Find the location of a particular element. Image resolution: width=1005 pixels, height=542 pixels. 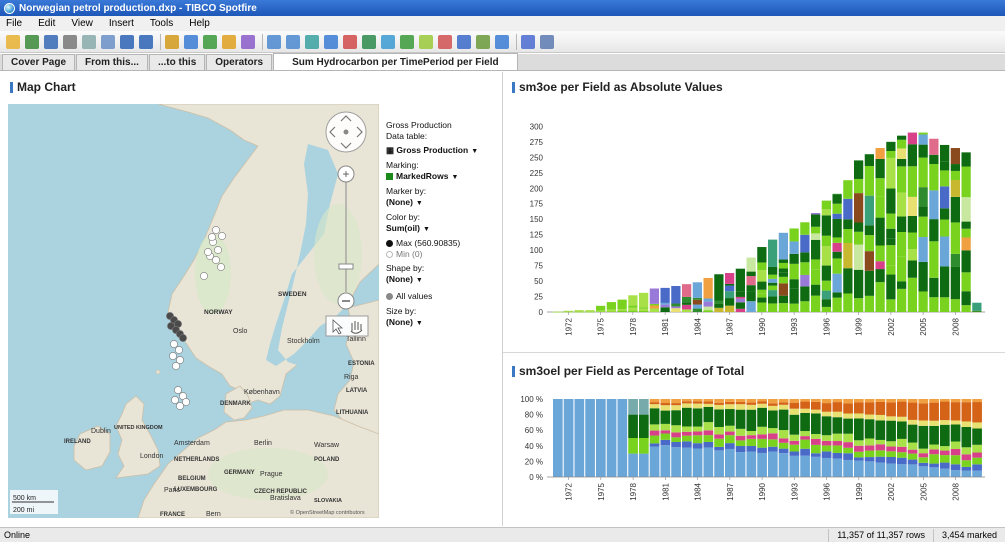

cross-table-icon is located at coordinates (293, 41).